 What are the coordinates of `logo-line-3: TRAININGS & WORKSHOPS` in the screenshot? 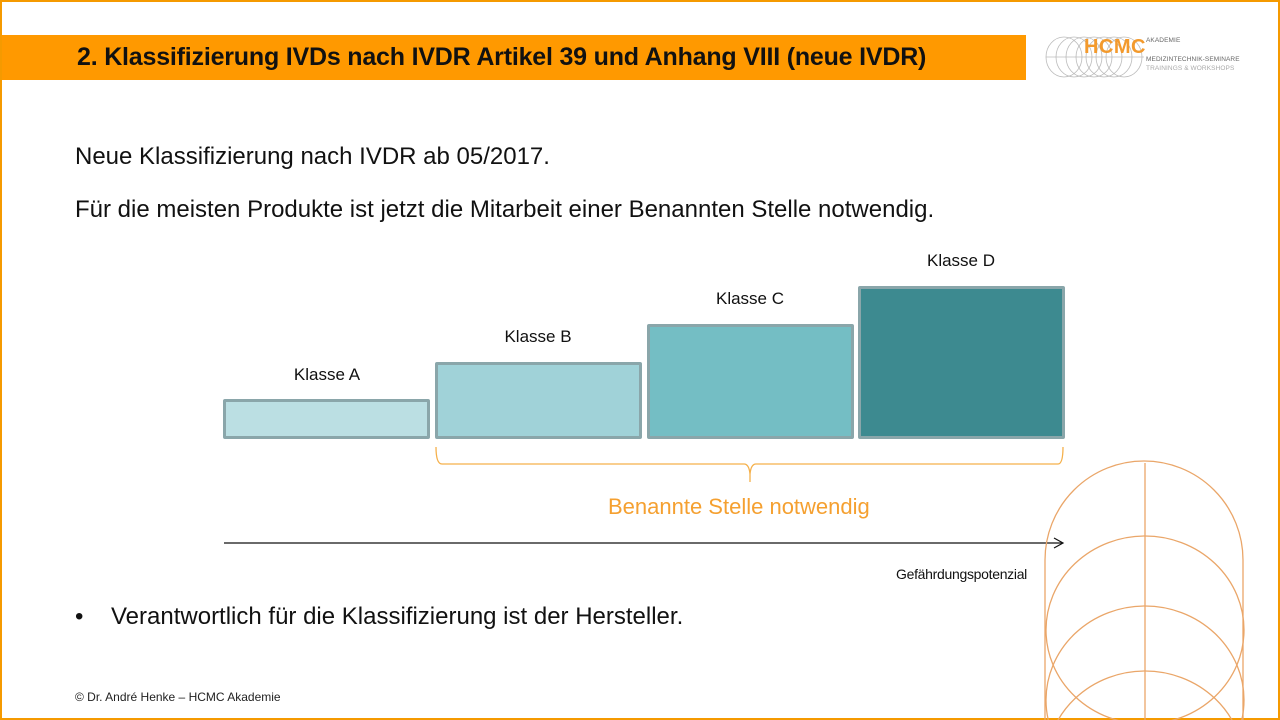 It's located at (1190, 68).